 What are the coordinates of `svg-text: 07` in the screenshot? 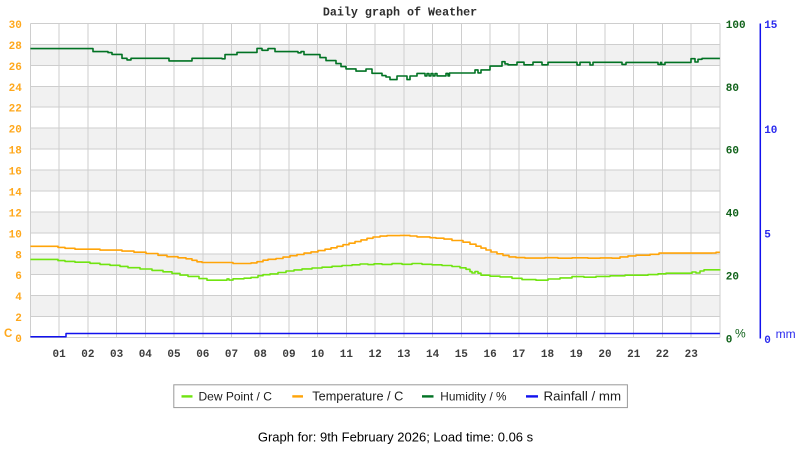 It's located at (231, 355).